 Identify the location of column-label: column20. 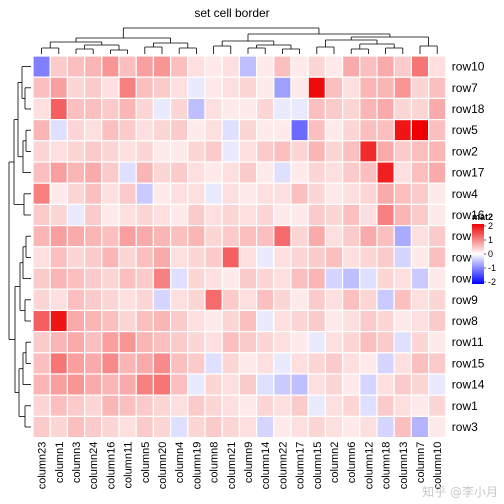
(163, 466).